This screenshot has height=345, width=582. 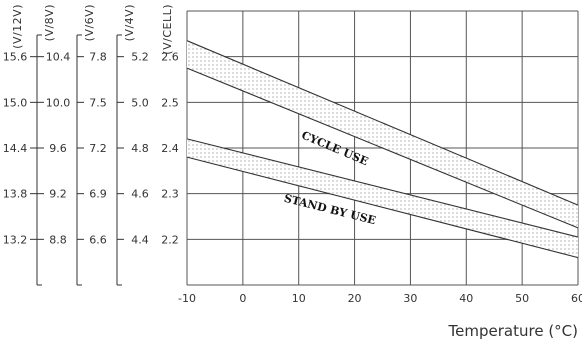 What do you see at coordinates (129, 22) in the screenshot?
I see `y-axis-unit: (V/4V)` at bounding box center [129, 22].